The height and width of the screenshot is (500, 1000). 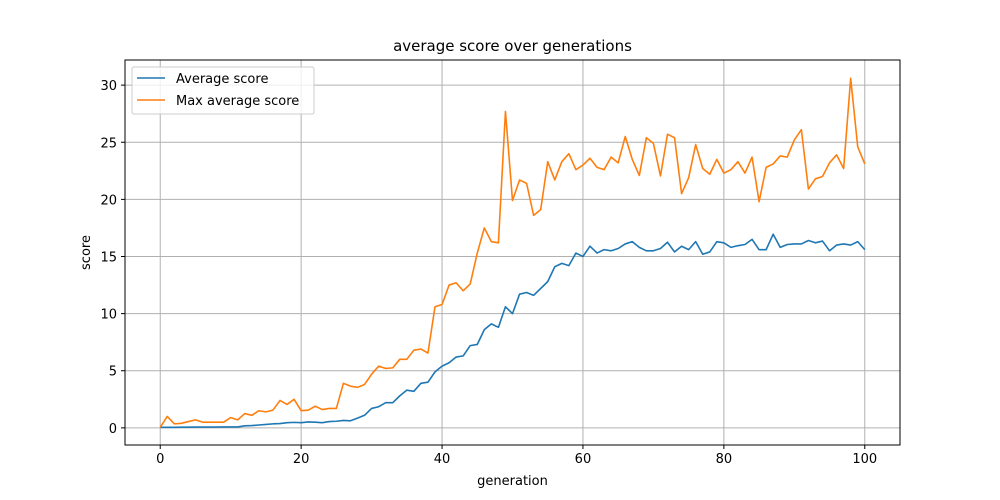 I want to click on y-tick-label: 5, so click(x=113, y=372).